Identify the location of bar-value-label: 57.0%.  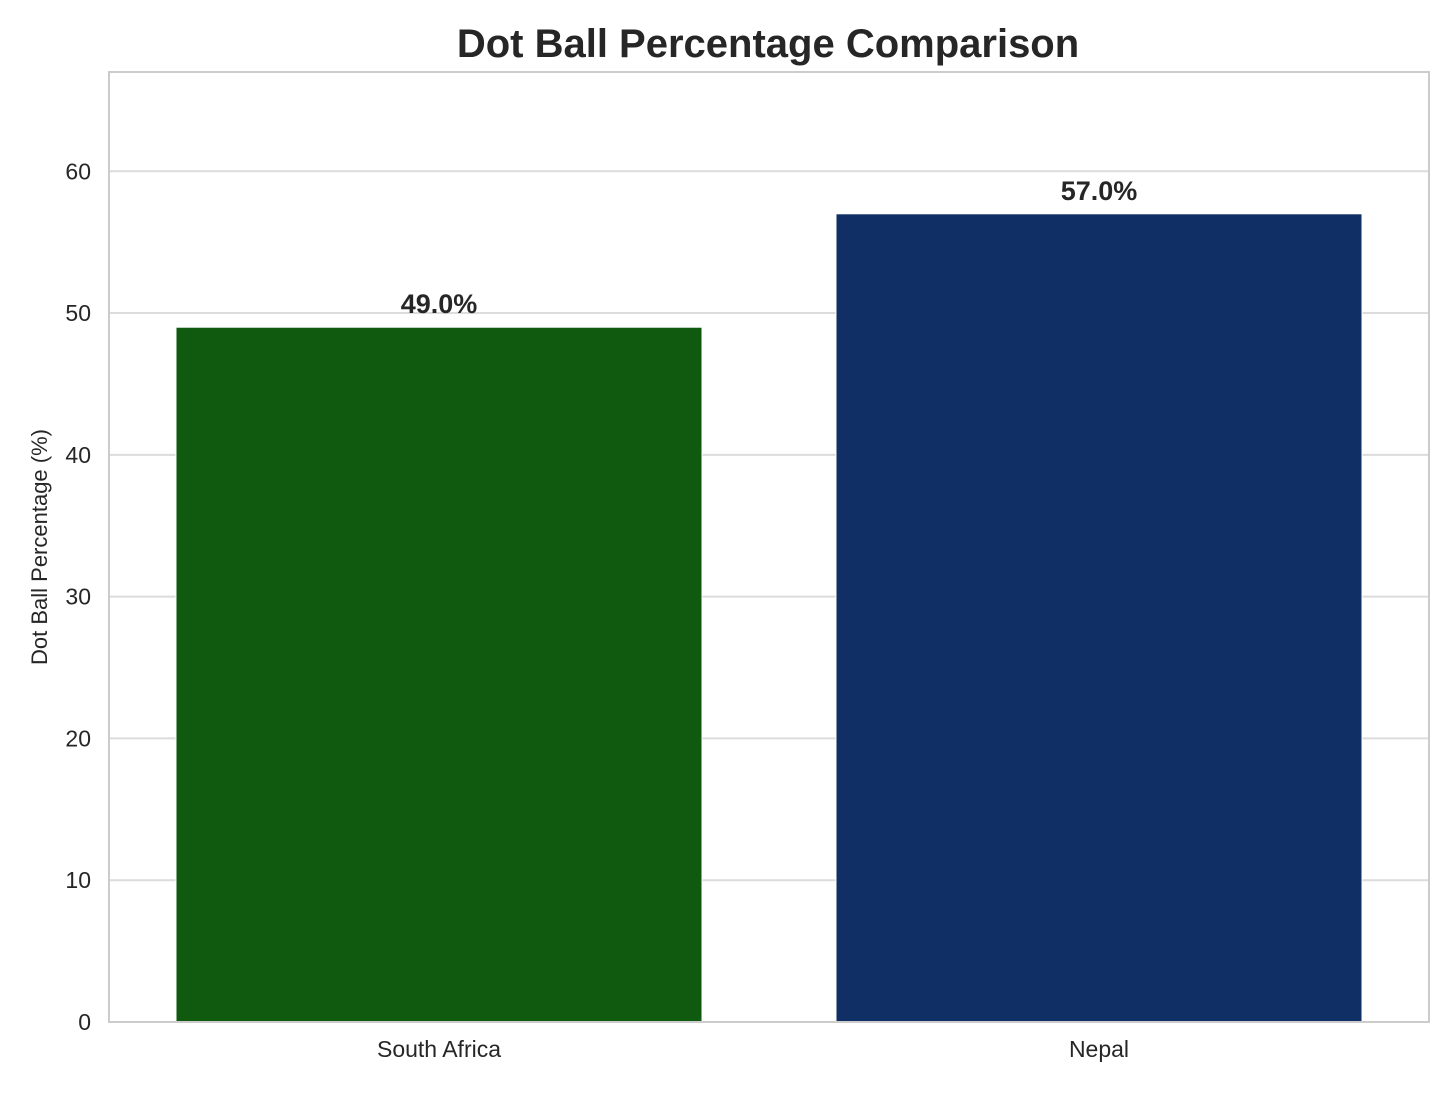
(1099, 191).